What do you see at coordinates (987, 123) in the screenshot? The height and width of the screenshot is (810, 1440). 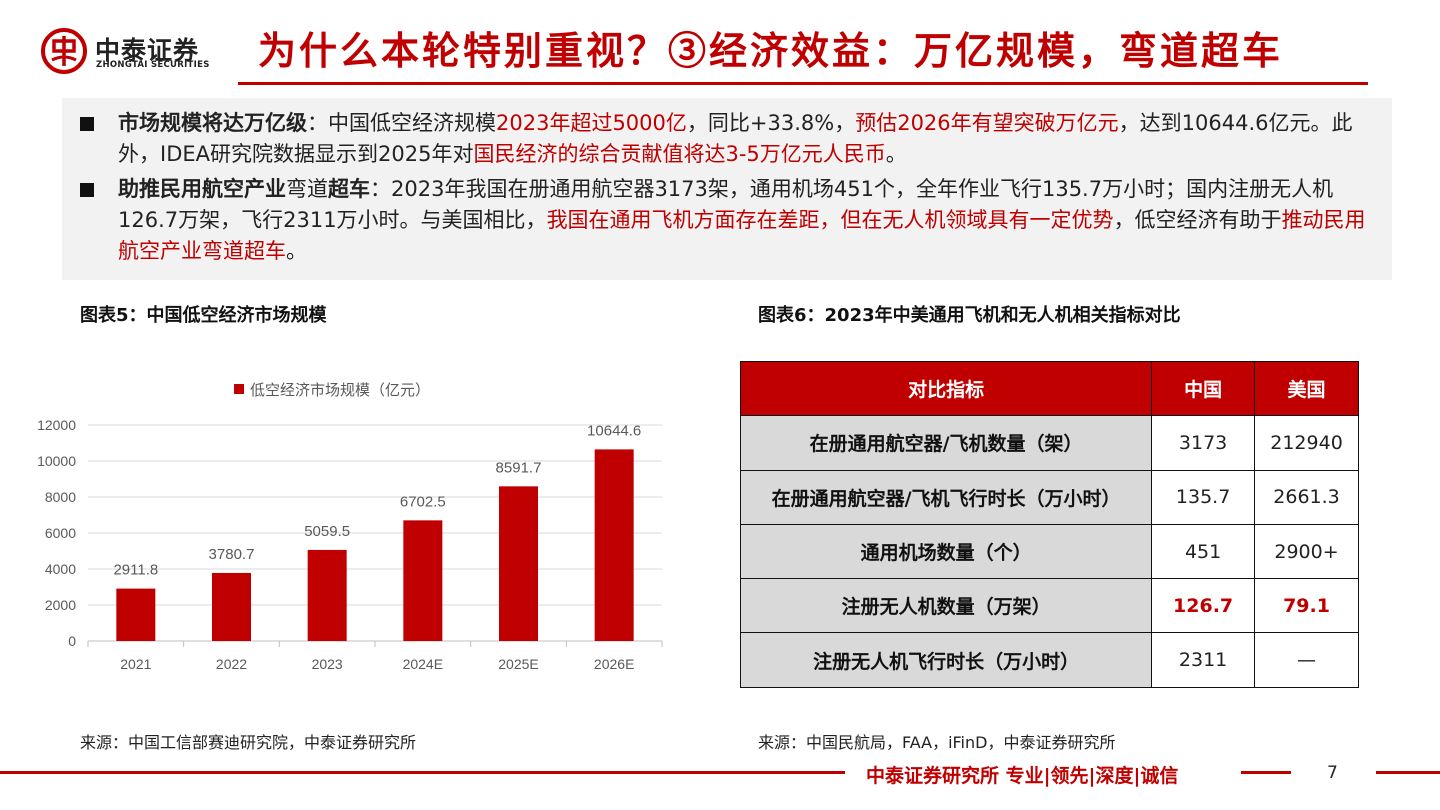 I see `bullet-highlight: 预估2026年有望突破万亿元` at bounding box center [987, 123].